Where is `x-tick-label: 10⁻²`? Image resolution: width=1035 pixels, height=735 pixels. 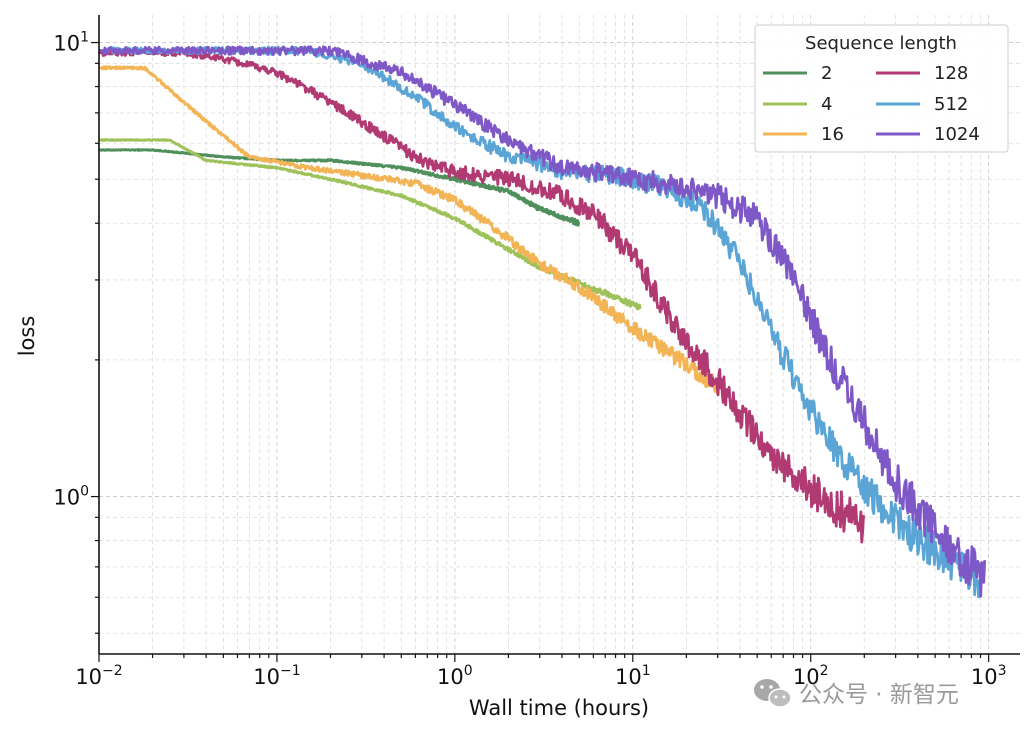 x-tick-label: 10⁻² is located at coordinates (98, 676).